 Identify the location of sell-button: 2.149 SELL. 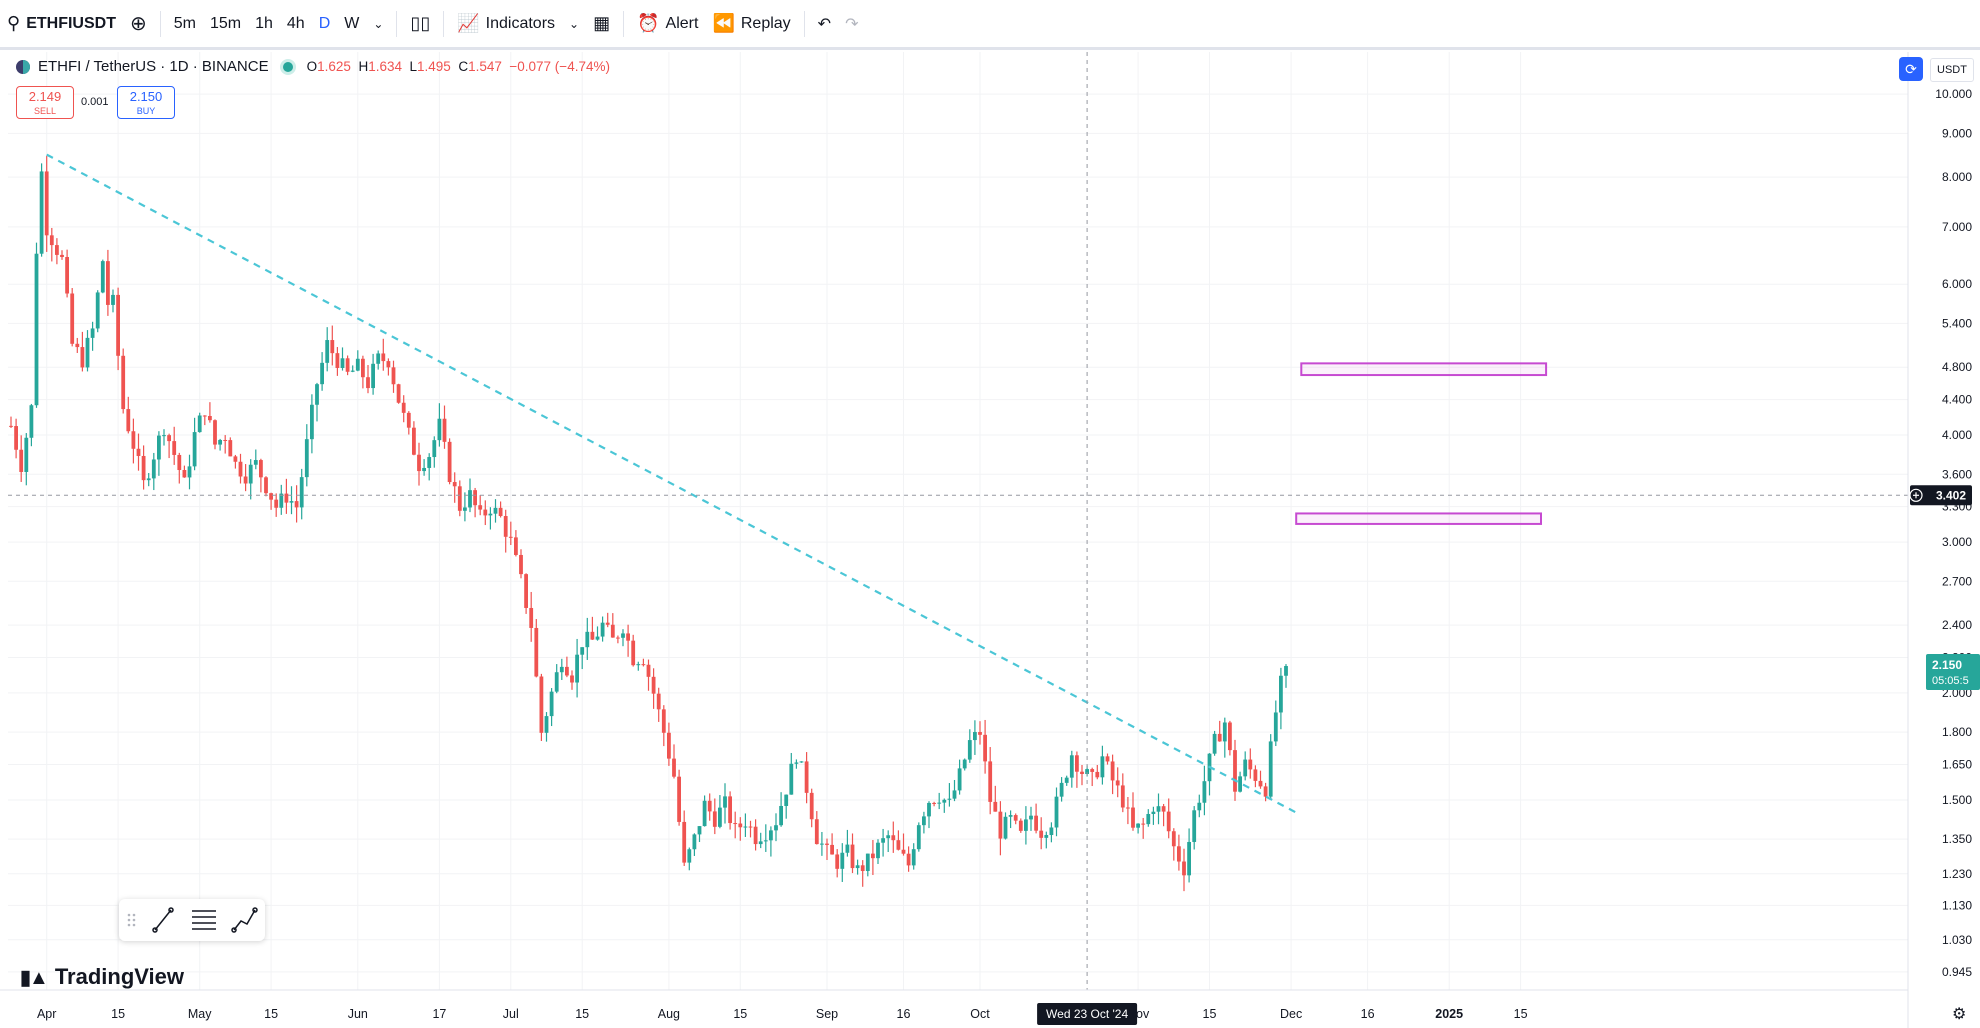
(45, 102).